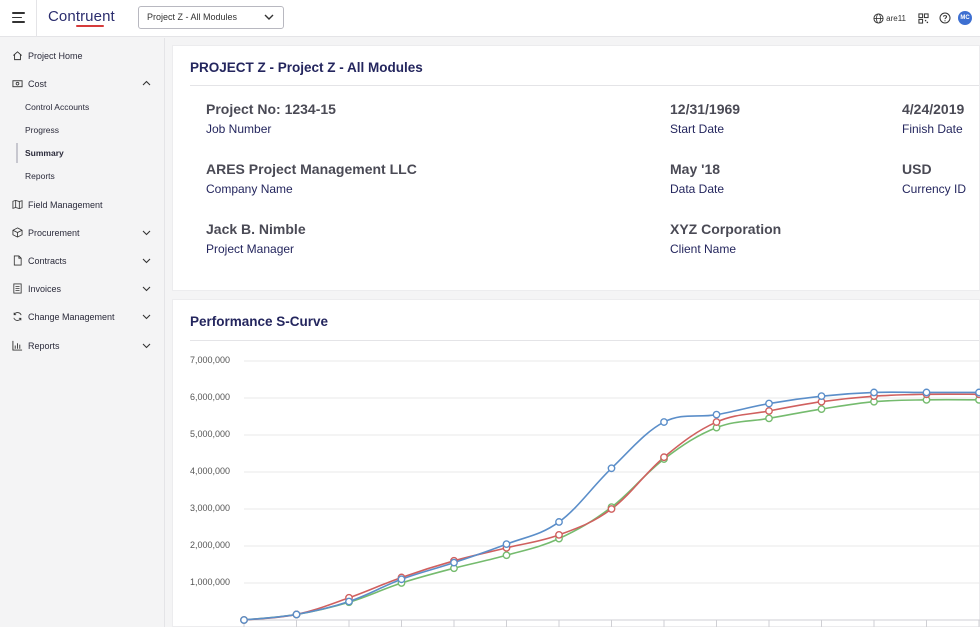  Describe the element at coordinates (210, 508) in the screenshot. I see `y-tick-label: 3,000,000` at that location.